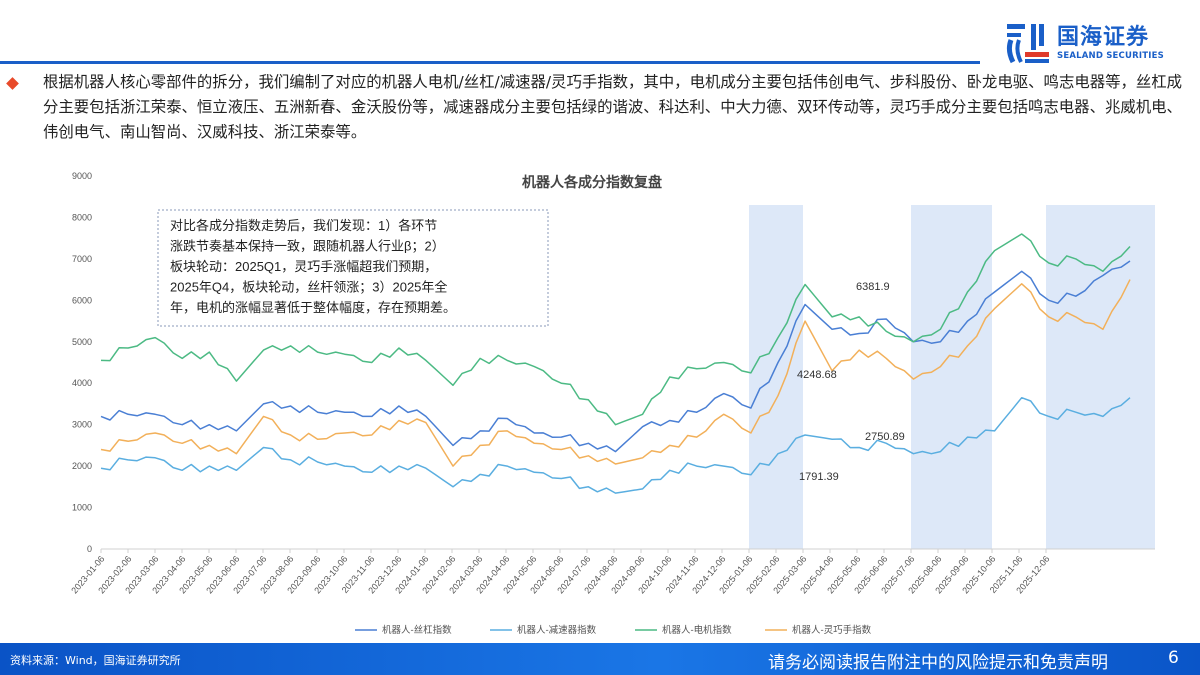 This screenshot has width=1200, height=675. I want to click on bullet-diamond-icon, so click(12, 83).